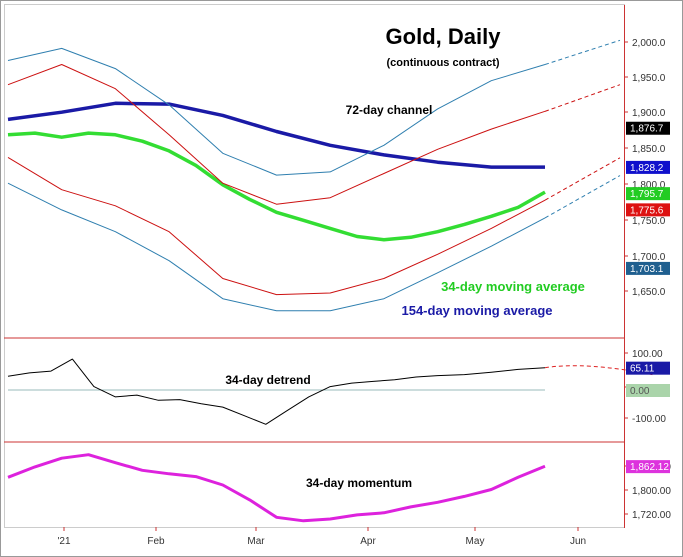 The image size is (683, 557). I want to click on x-tick-label: Mar, so click(256, 541).